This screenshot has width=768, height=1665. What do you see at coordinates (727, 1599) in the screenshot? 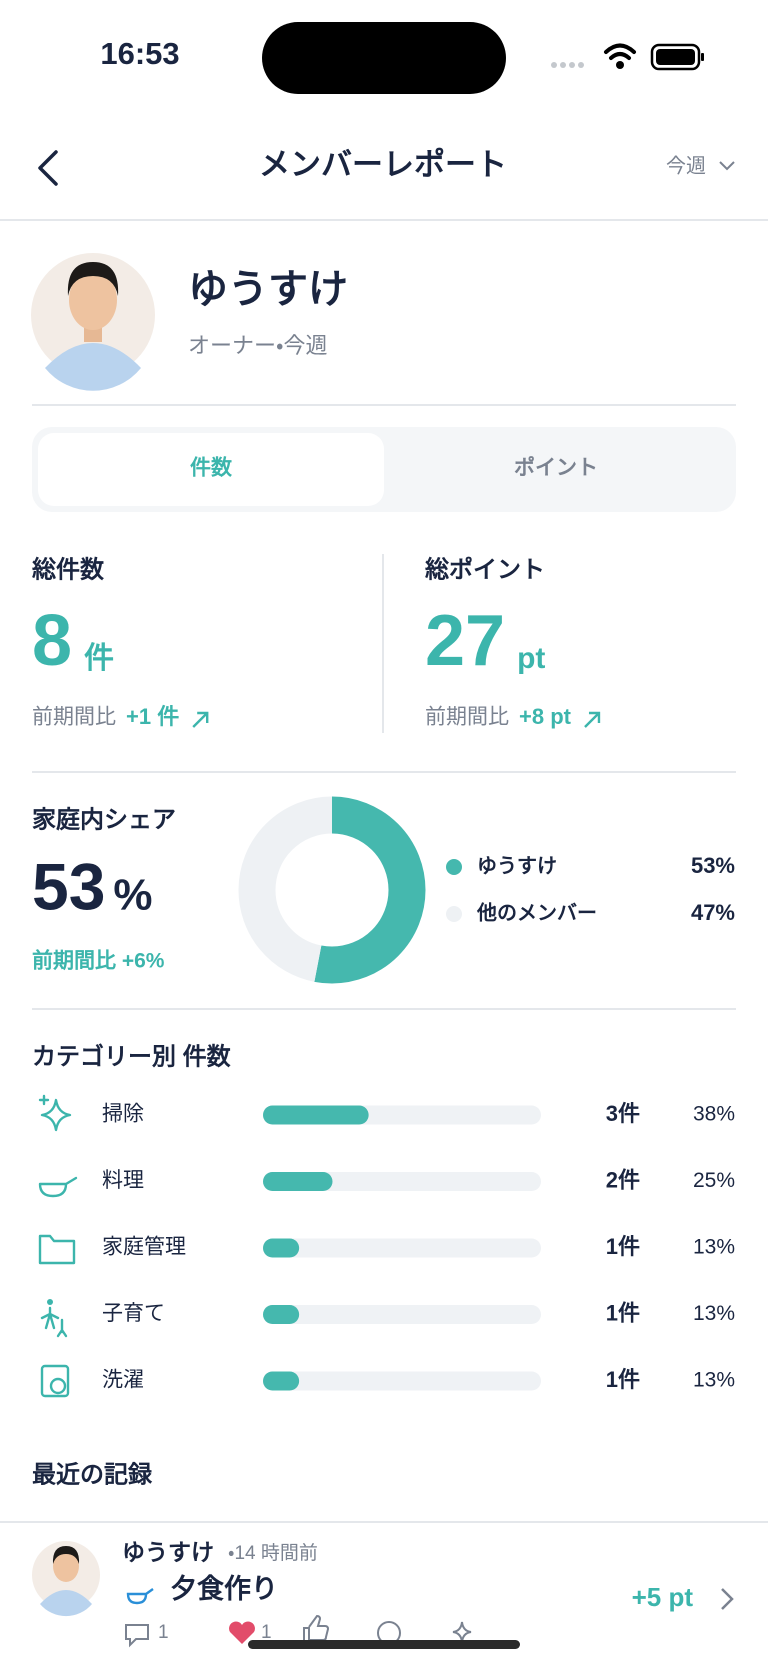
I see `recent-chevron` at bounding box center [727, 1599].